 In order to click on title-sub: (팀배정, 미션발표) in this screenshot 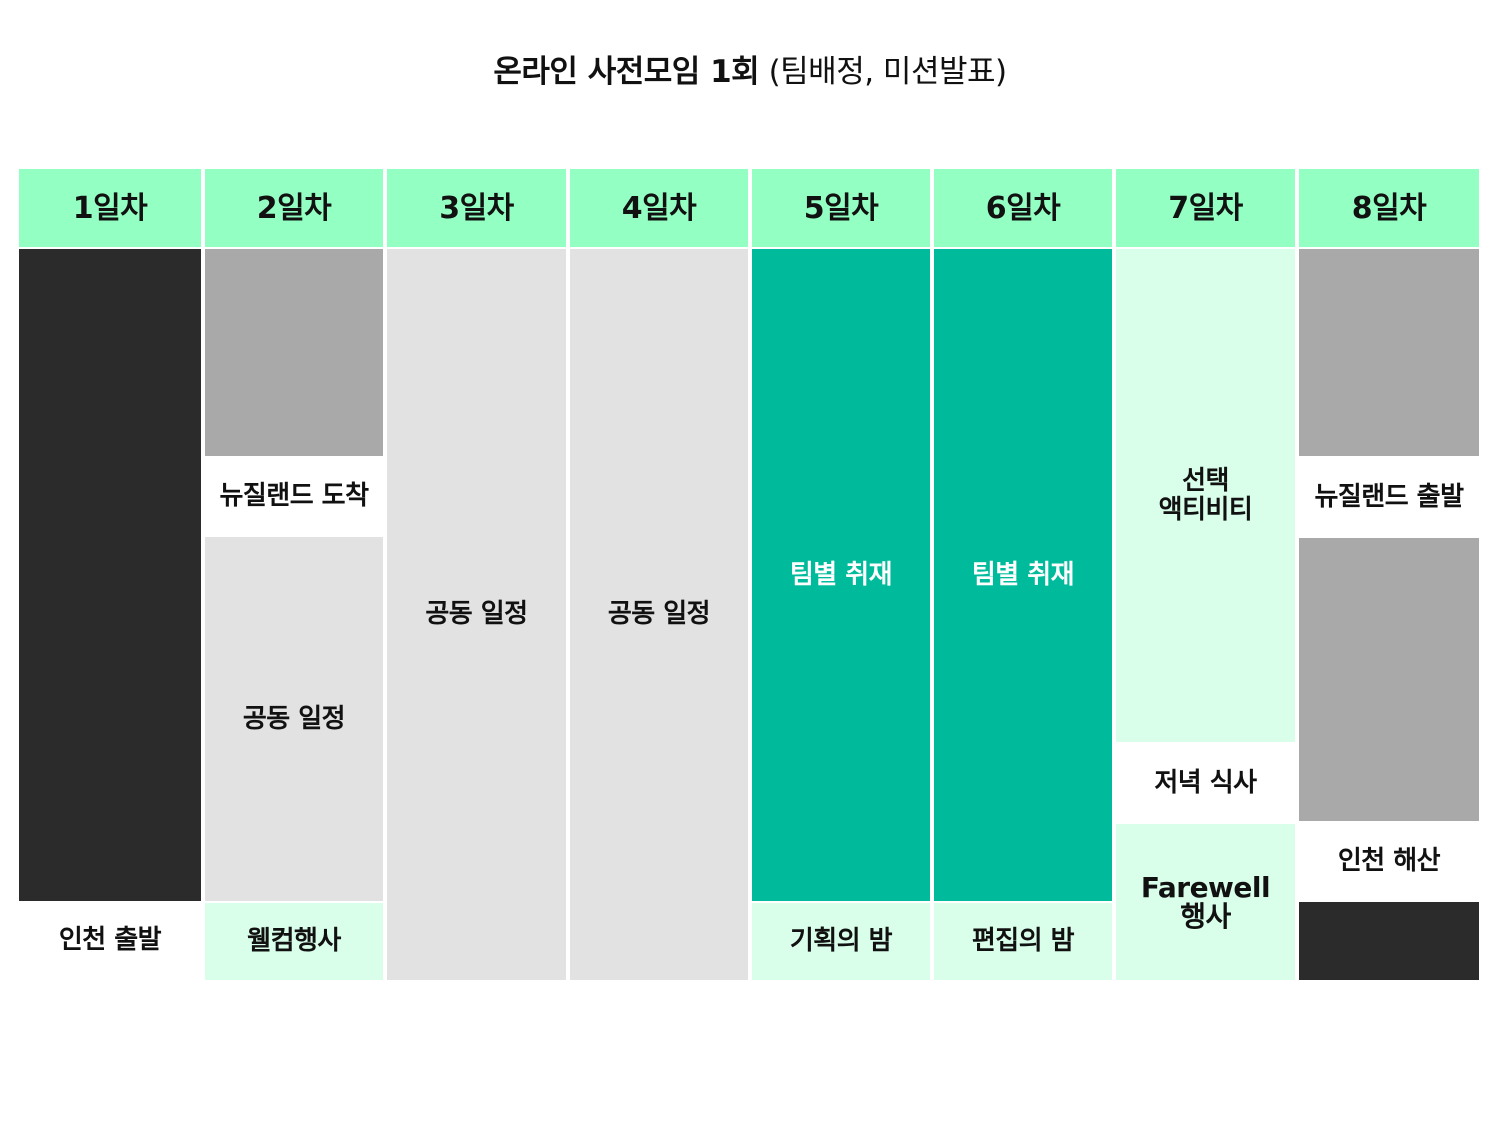, I will do `click(888, 72)`.